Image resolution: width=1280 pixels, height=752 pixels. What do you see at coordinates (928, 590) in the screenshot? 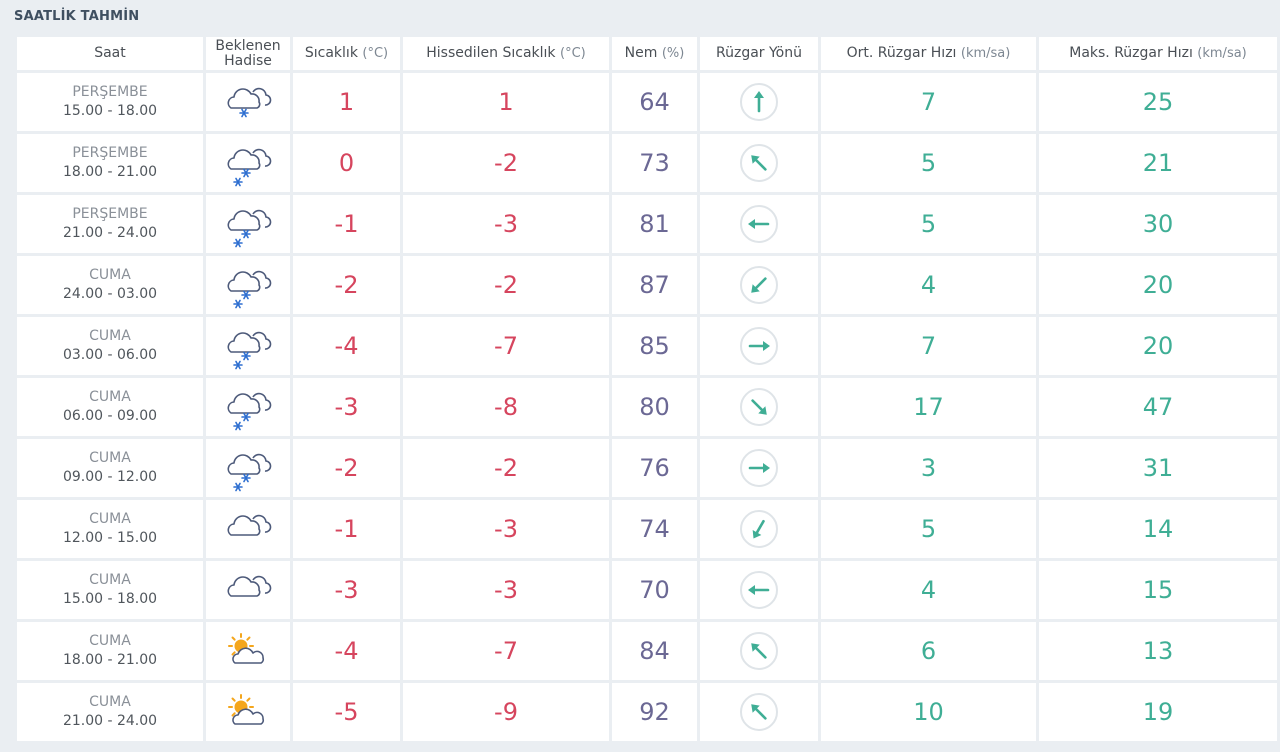
I see `avg-wind-speed-value: 4` at bounding box center [928, 590].